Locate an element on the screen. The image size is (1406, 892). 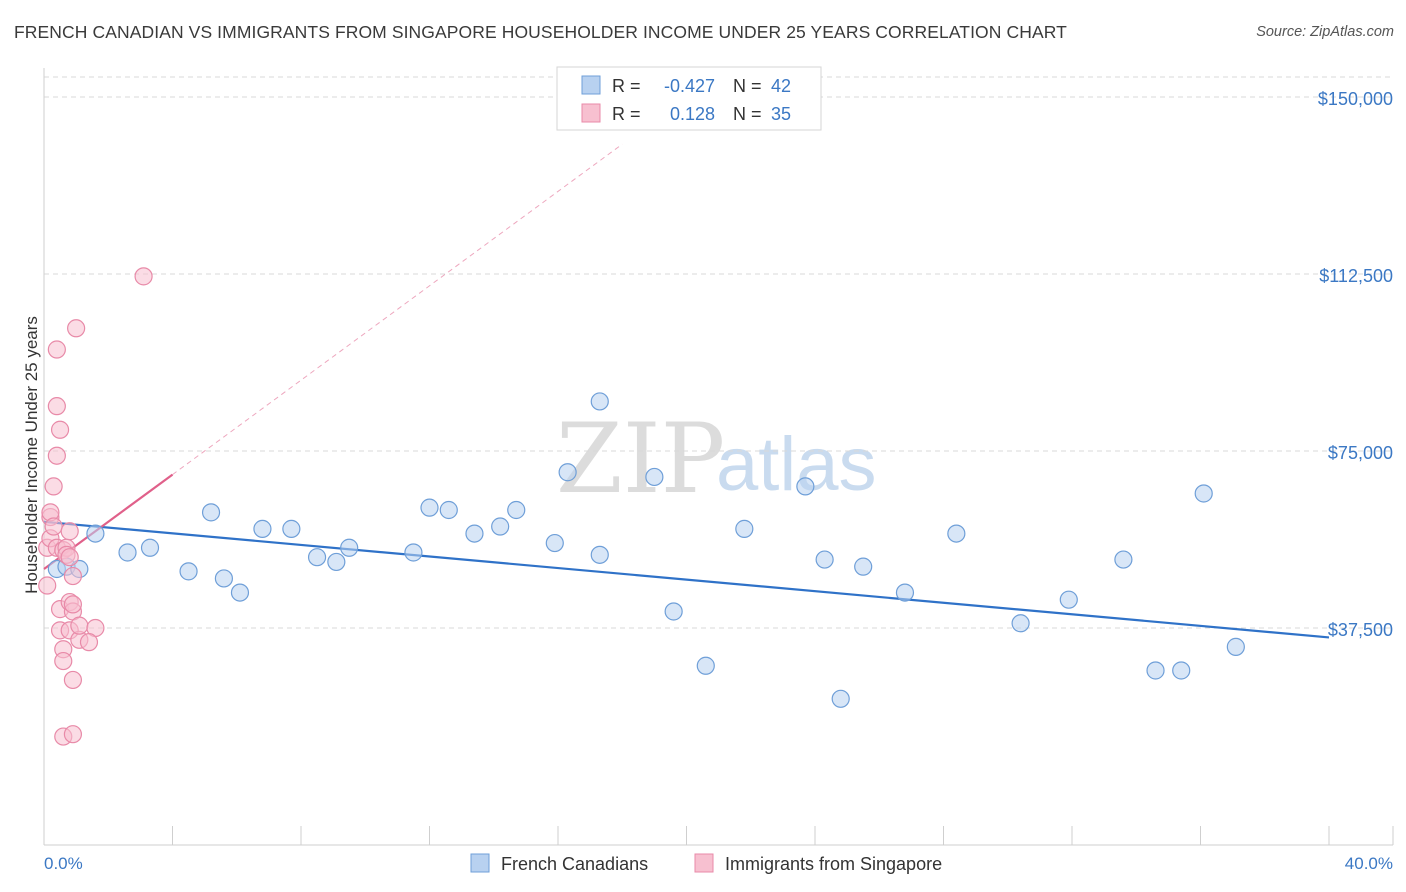
legend-n-label-1: N = is located at coordinates (747, 86).